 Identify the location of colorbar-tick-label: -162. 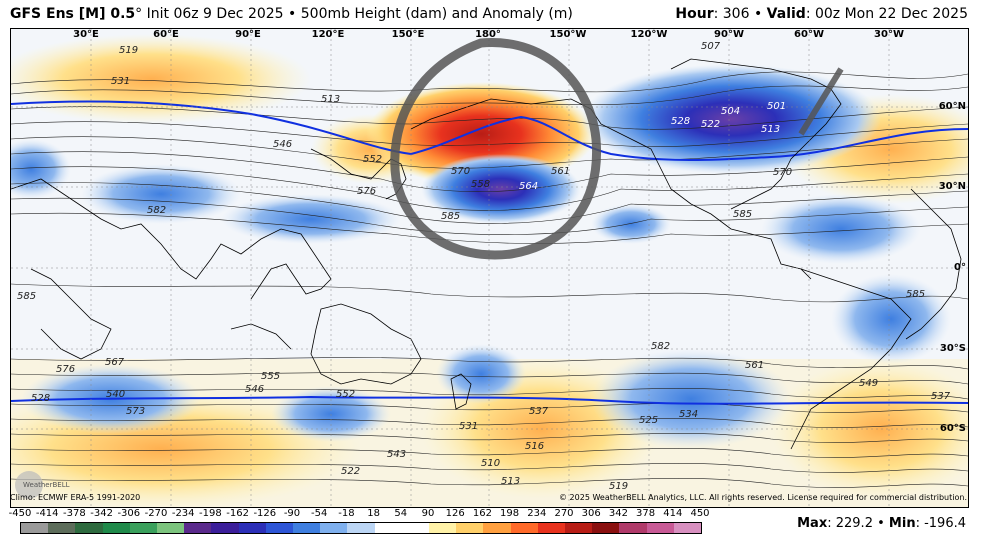
(237, 513).